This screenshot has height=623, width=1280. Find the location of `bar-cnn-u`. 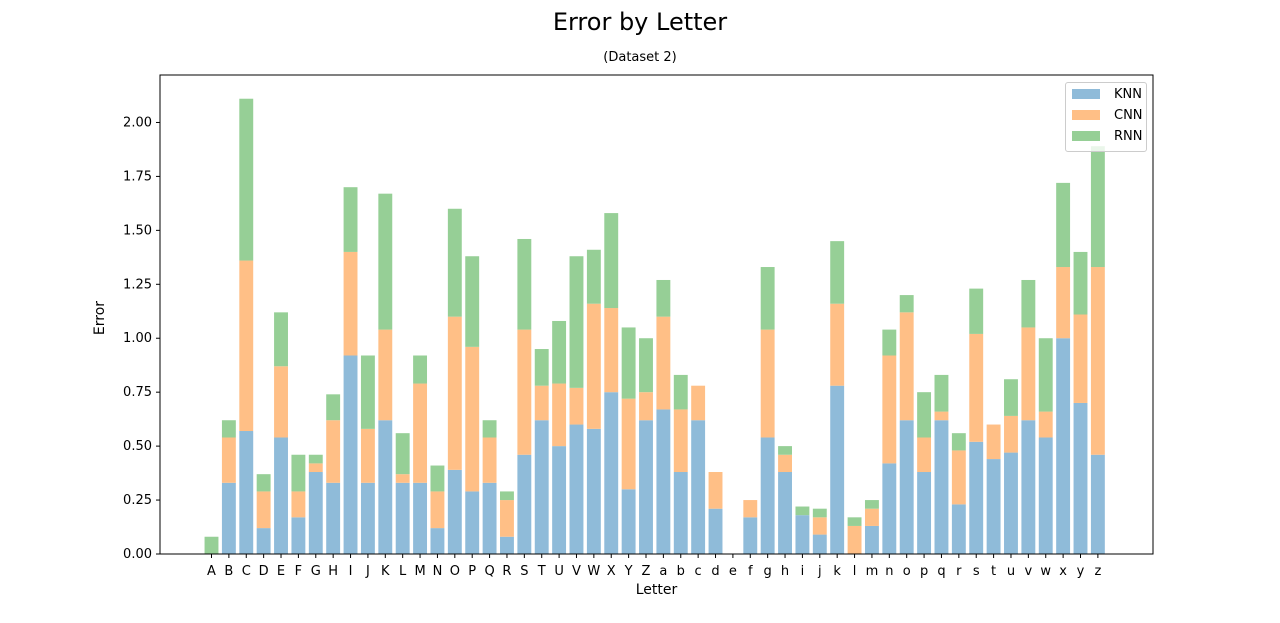

bar-cnn-u is located at coordinates (1011, 434).